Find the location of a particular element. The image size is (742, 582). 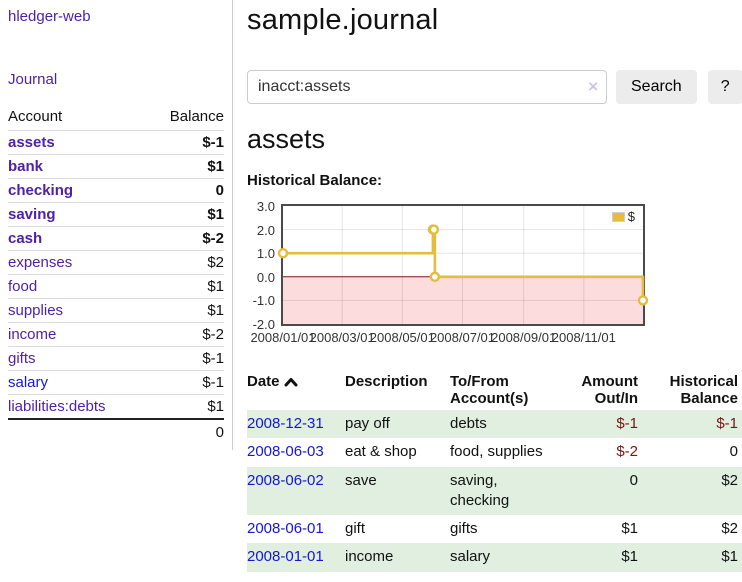

transaction-date-cell: 2008-06-01 is located at coordinates (296, 529).